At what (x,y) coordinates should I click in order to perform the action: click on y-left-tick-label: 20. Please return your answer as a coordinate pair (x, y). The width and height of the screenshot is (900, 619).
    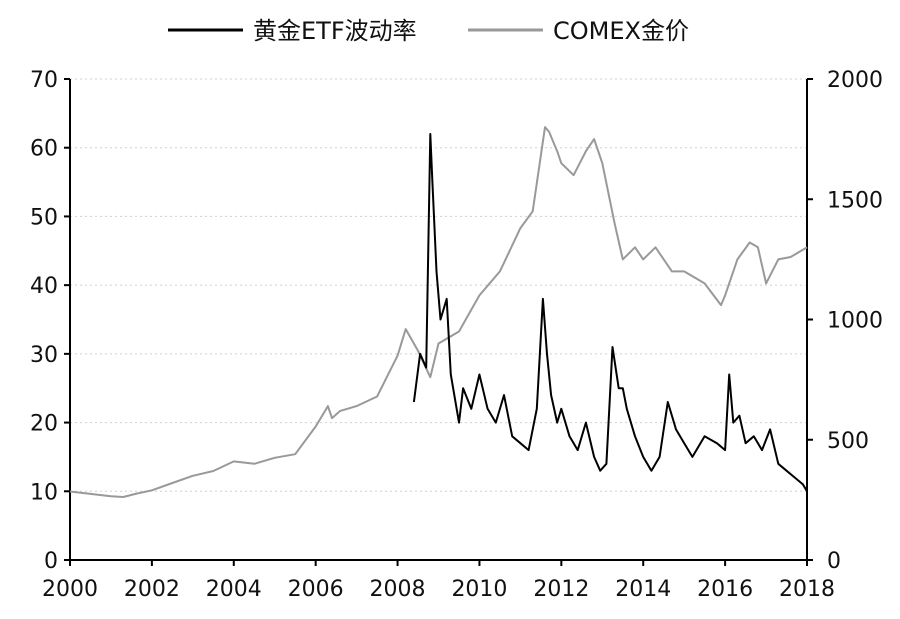
    Looking at the image, I should click on (44, 424).